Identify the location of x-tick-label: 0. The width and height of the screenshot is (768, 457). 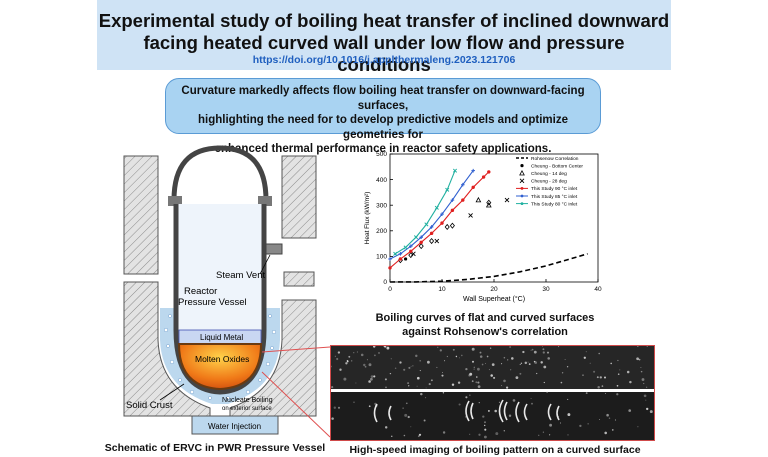
(390, 289).